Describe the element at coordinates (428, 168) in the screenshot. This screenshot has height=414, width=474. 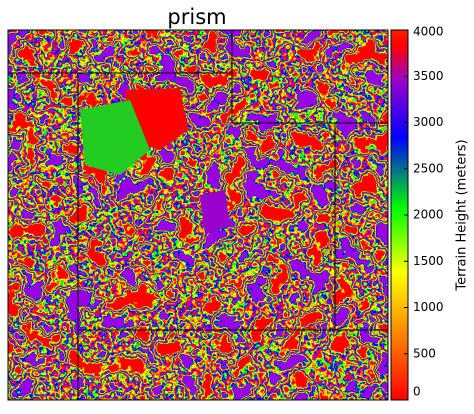
I see `colorbar-tick-label: 2500` at that location.